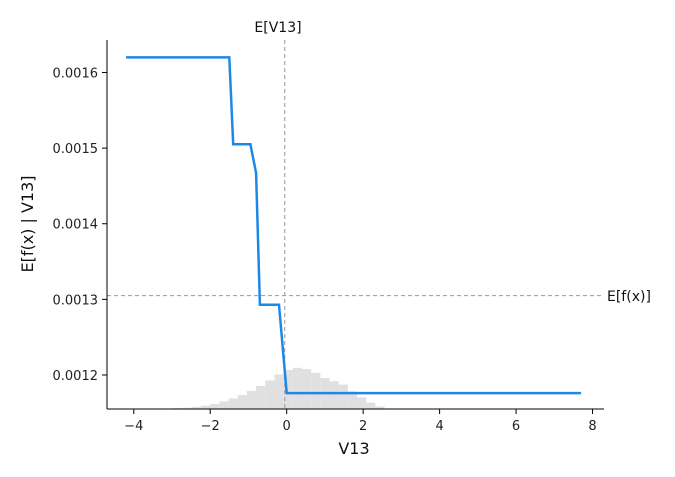 This screenshot has width=675, height=477. Describe the element at coordinates (210, 426) in the screenshot. I see `x-tick-label: −2` at that location.